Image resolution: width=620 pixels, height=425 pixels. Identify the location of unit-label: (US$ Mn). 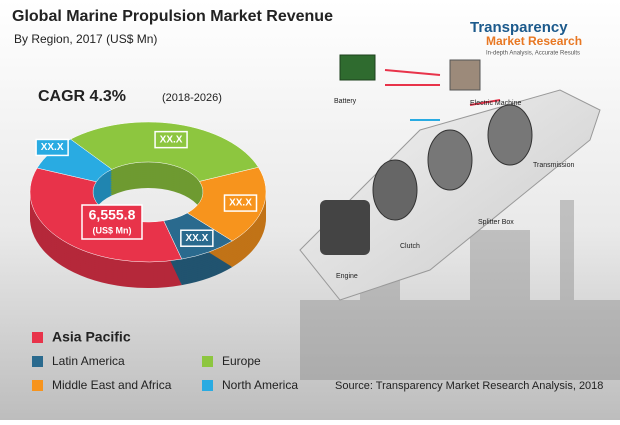
(112, 230).